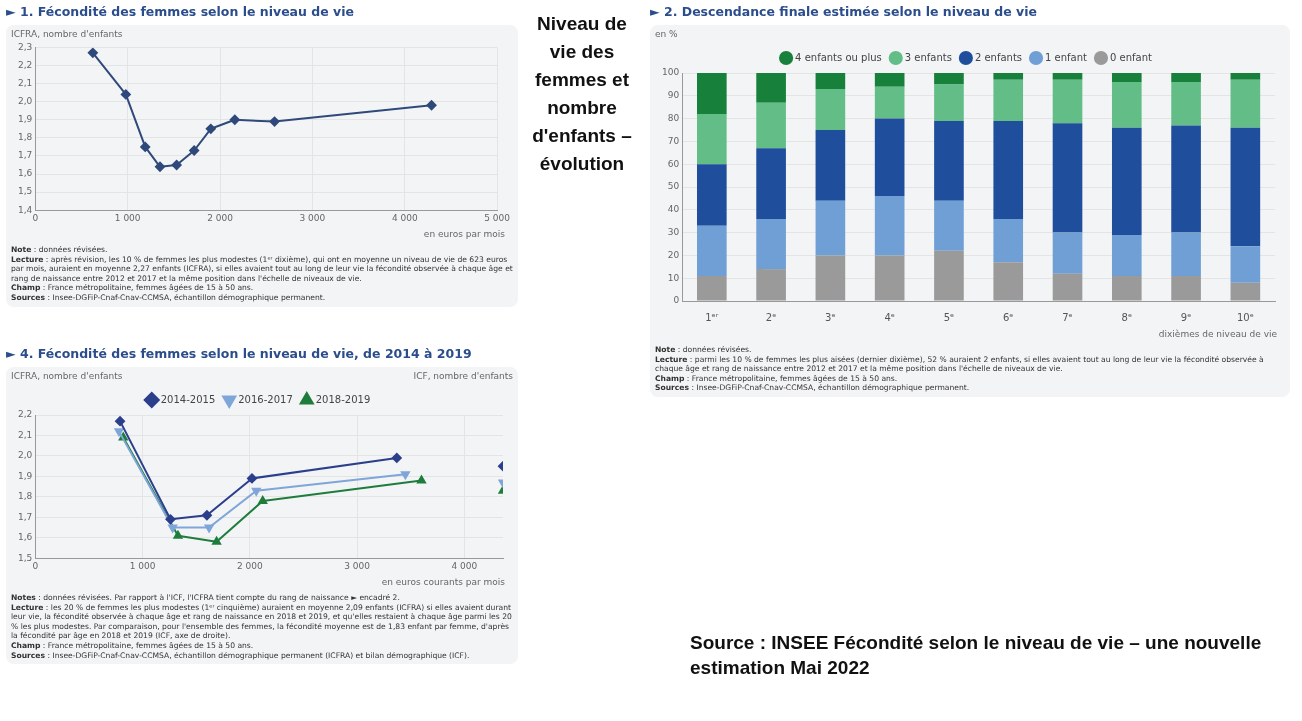 The image size is (1302, 721). Describe the element at coordinates (127, 217) in the screenshot. I see `x-tick-label: 1 000` at that location.